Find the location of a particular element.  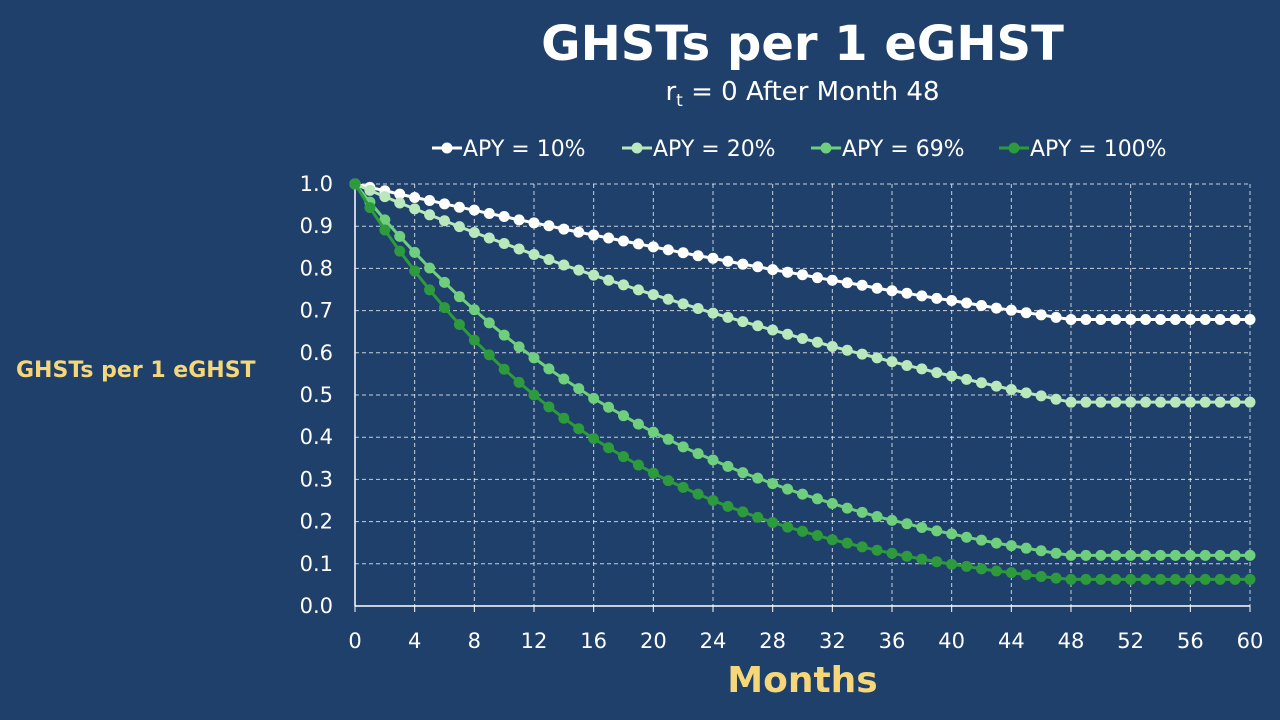

series-line is located at coordinates (802, 251).